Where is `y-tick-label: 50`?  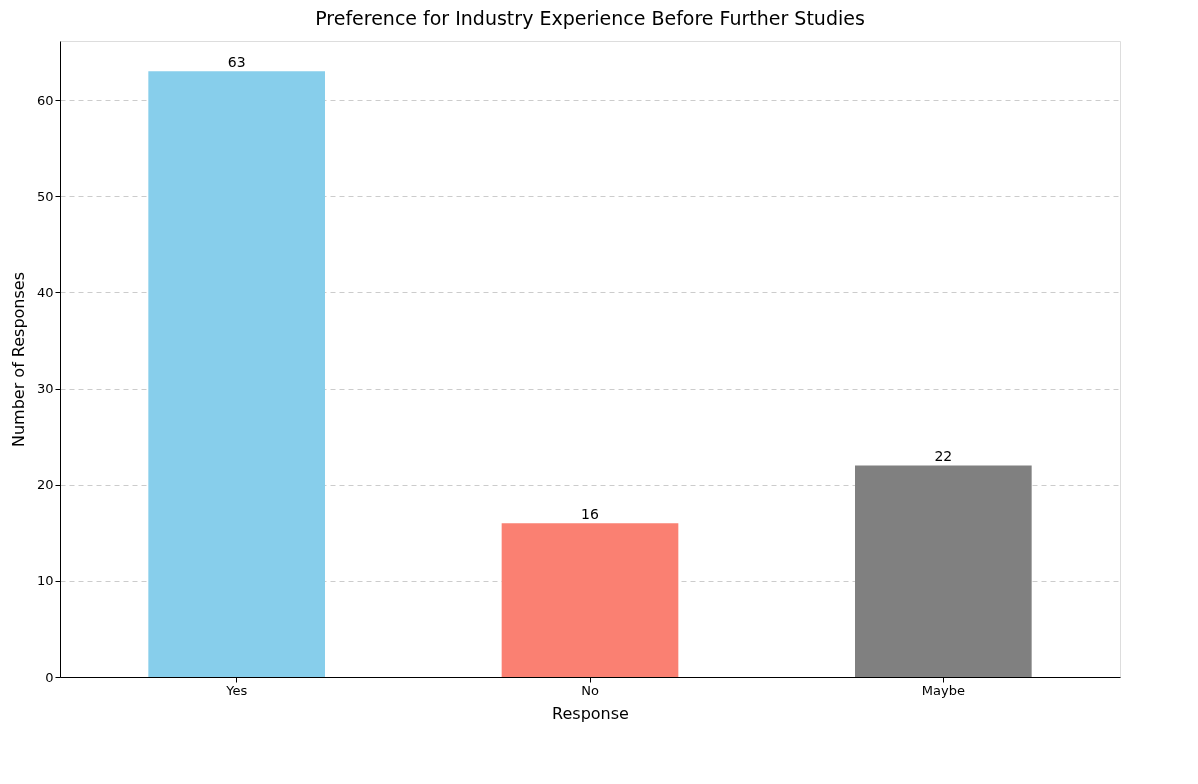 y-tick-label: 50 is located at coordinates (45, 196).